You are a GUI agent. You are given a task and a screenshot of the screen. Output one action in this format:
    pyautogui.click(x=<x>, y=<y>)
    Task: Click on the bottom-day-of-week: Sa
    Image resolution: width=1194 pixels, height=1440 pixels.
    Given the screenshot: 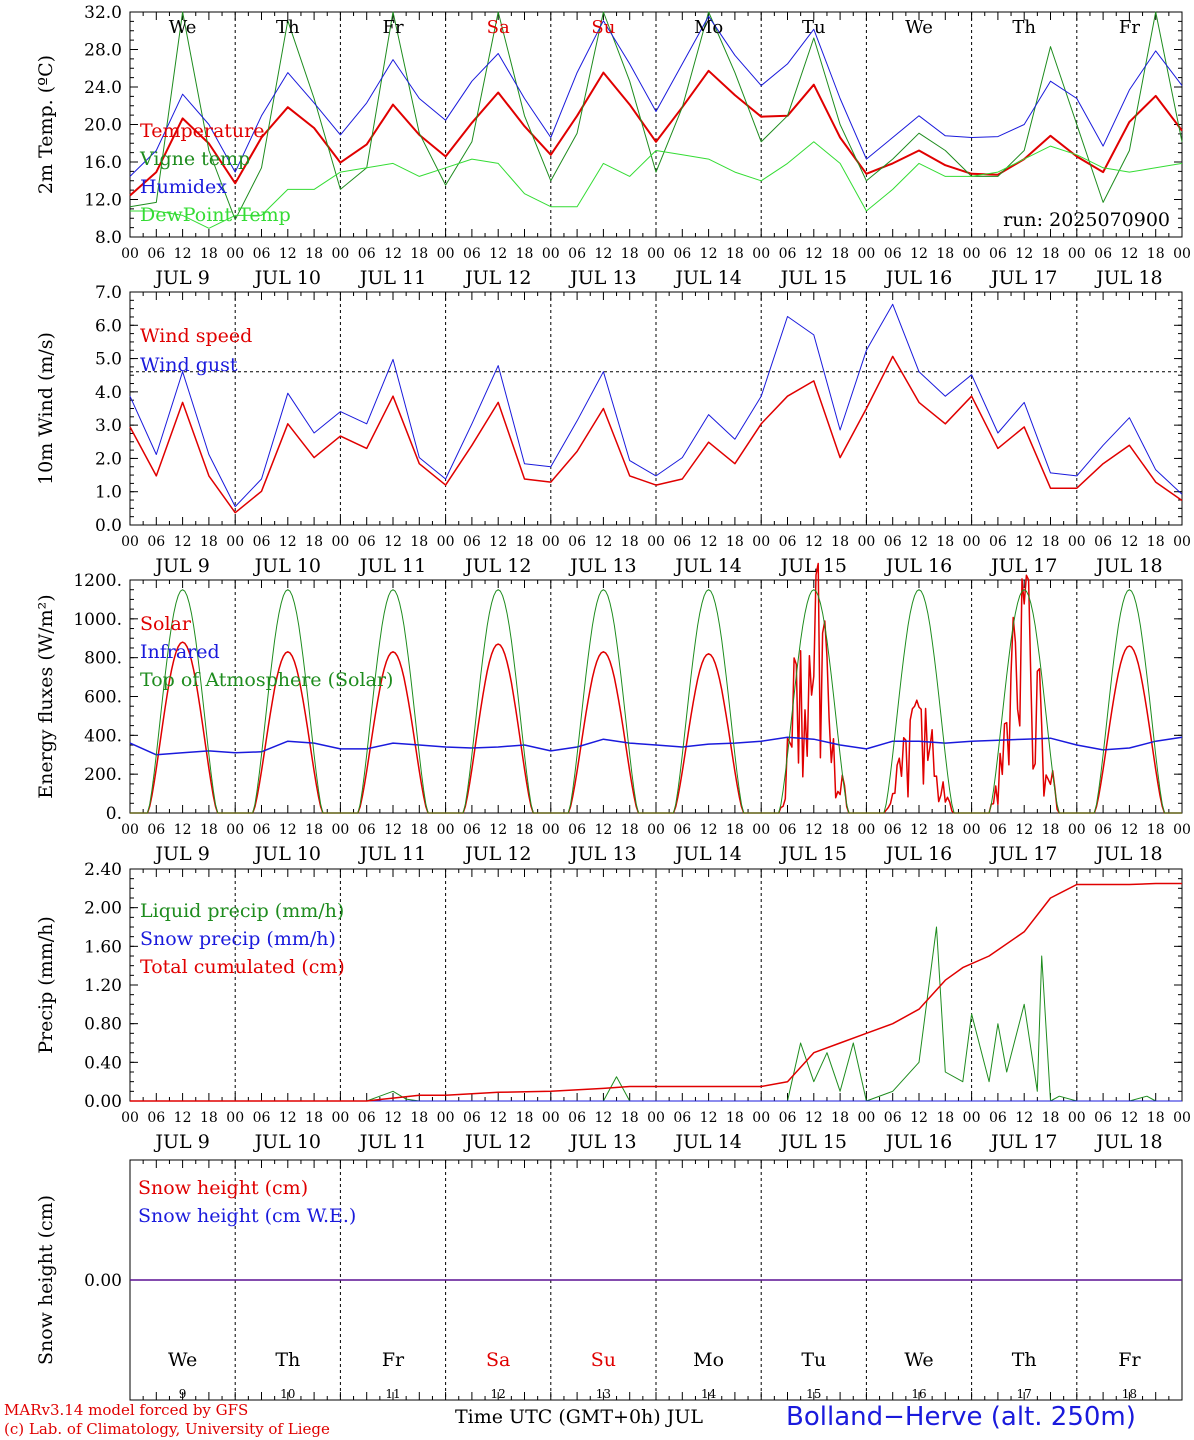 What is the action you would take?
    pyautogui.click(x=498, y=1360)
    